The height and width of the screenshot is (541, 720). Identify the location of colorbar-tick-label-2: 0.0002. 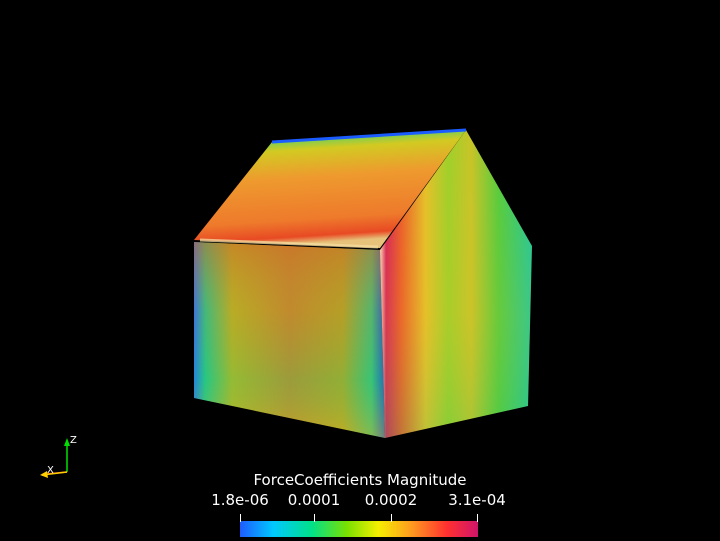
(391, 500).